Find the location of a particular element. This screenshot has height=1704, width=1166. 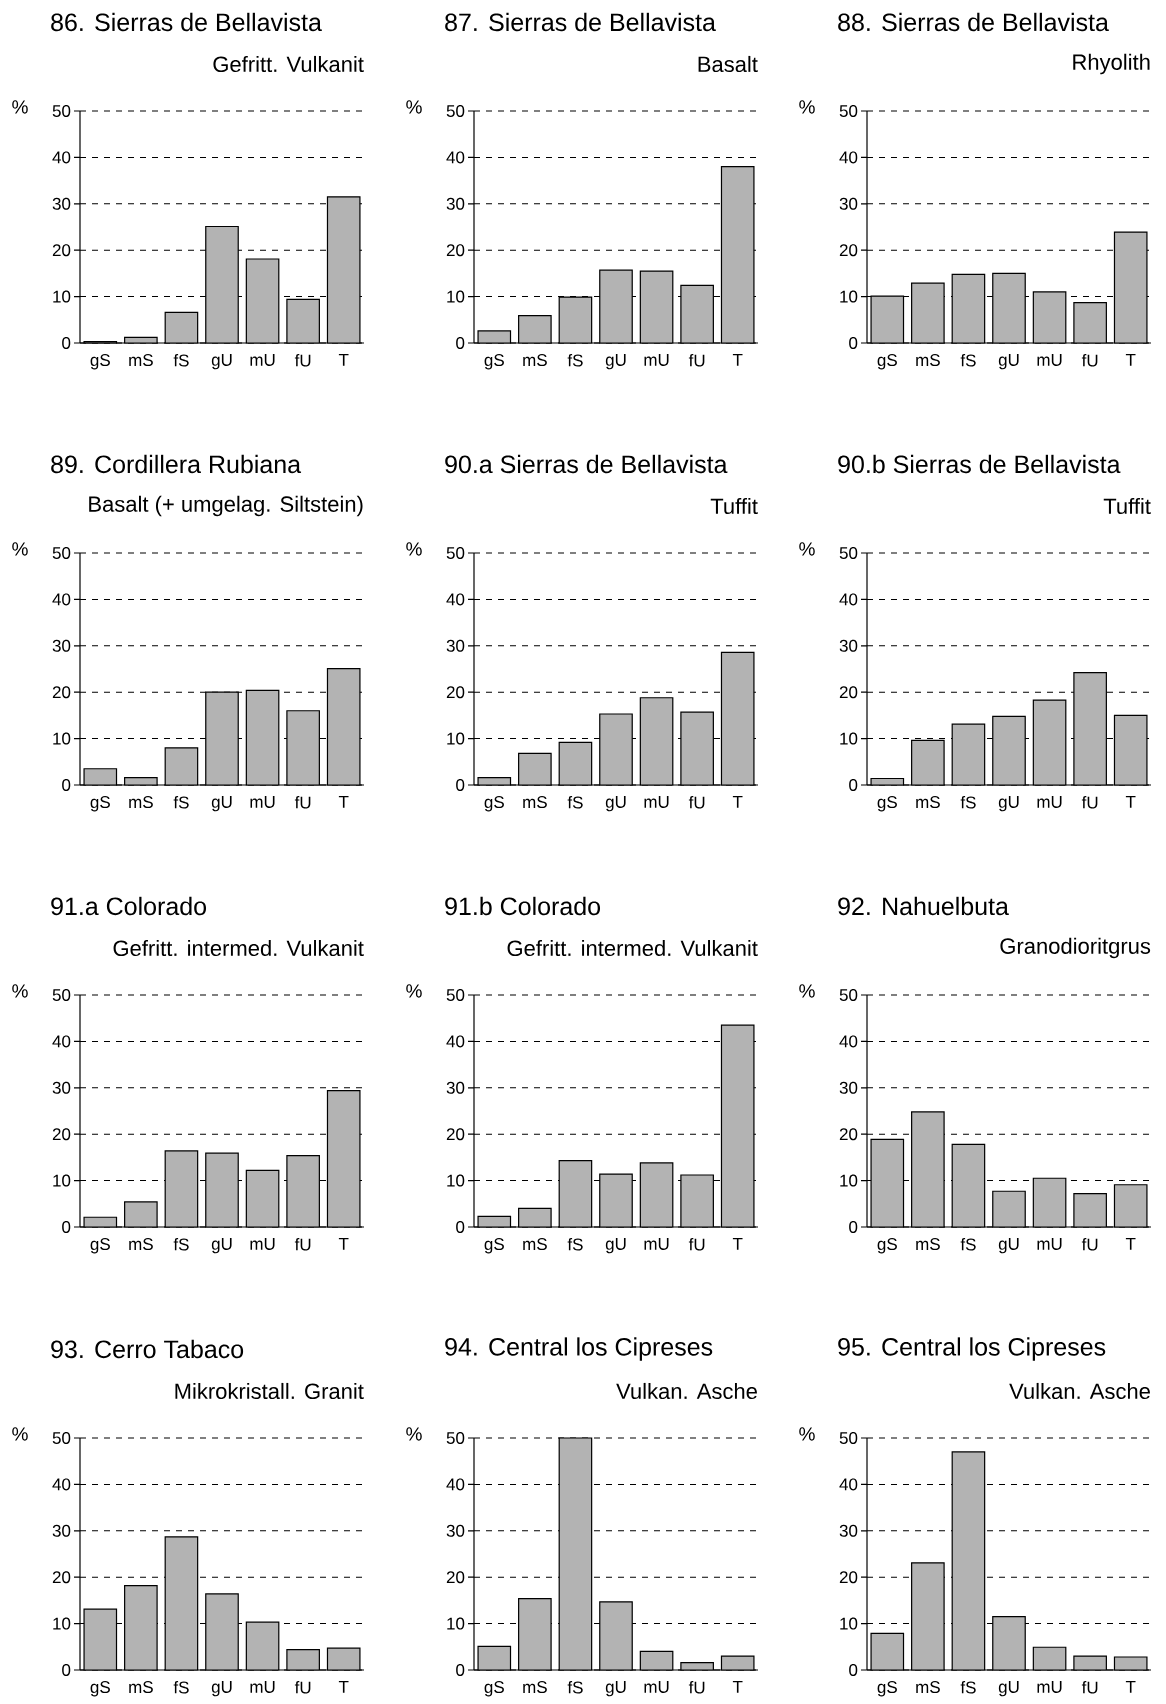

chart-title: 89. Cordillera Rubiana is located at coordinates (176, 464).